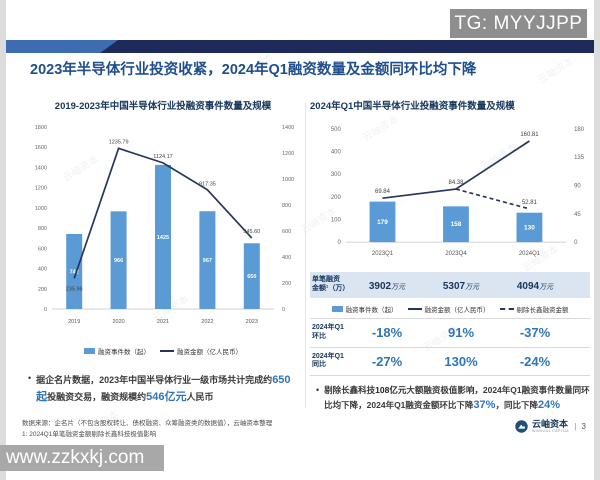 This screenshot has width=600, height=480. What do you see at coordinates (412, 106) in the screenshot?
I see `right-chart-title: 2024年Q1中国半导体行业投融资事件数量及规模` at bounding box center [412, 106].